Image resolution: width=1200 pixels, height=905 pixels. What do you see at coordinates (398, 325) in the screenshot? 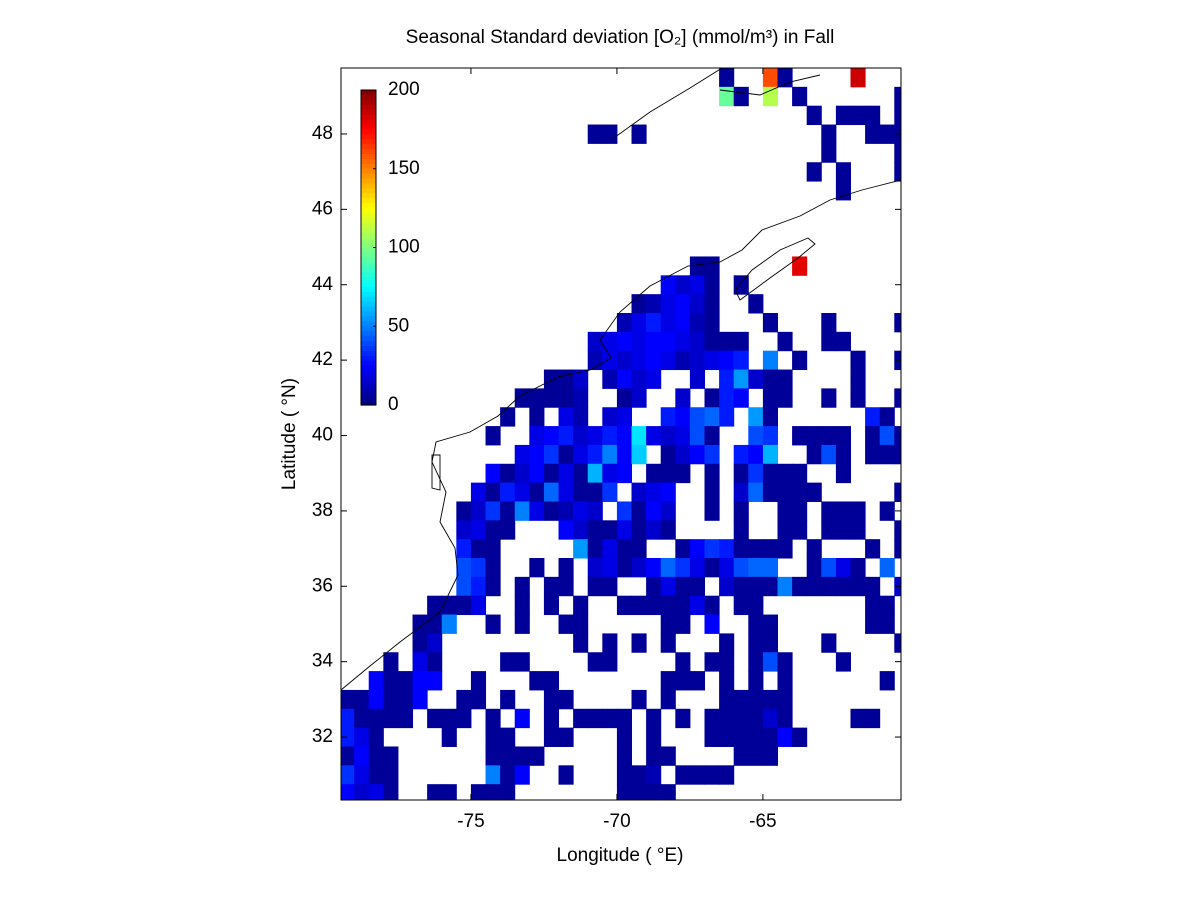
I see `colorbar-tick-label: 50` at bounding box center [398, 325].